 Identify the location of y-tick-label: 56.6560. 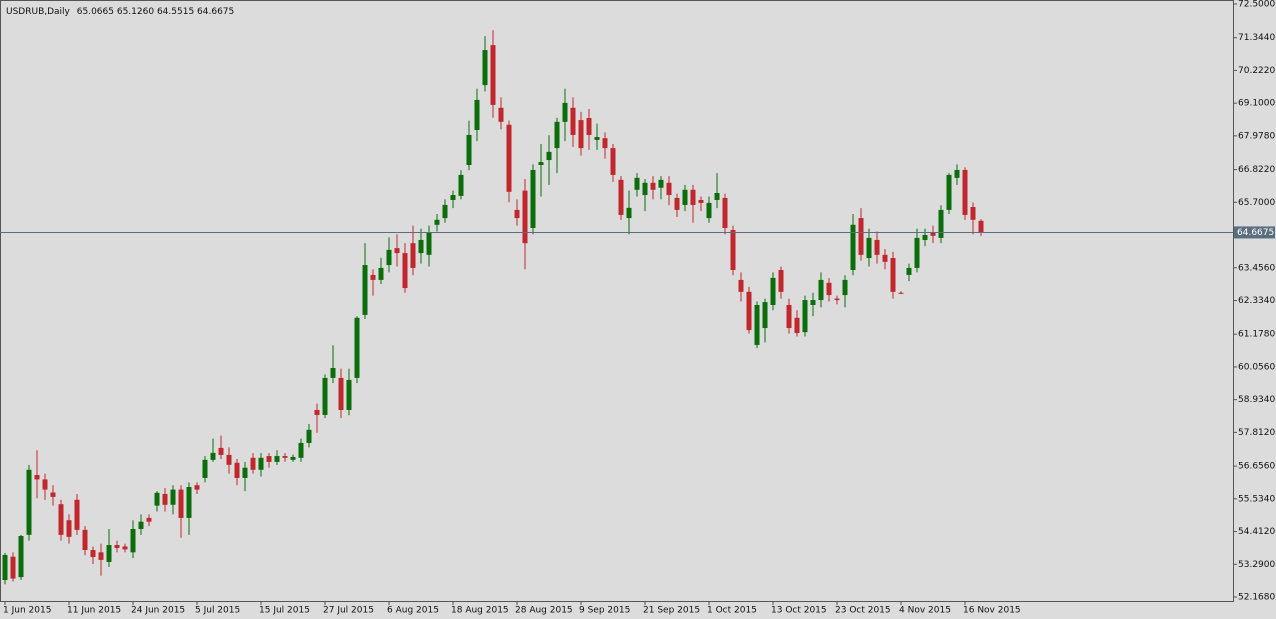
(1256, 467).